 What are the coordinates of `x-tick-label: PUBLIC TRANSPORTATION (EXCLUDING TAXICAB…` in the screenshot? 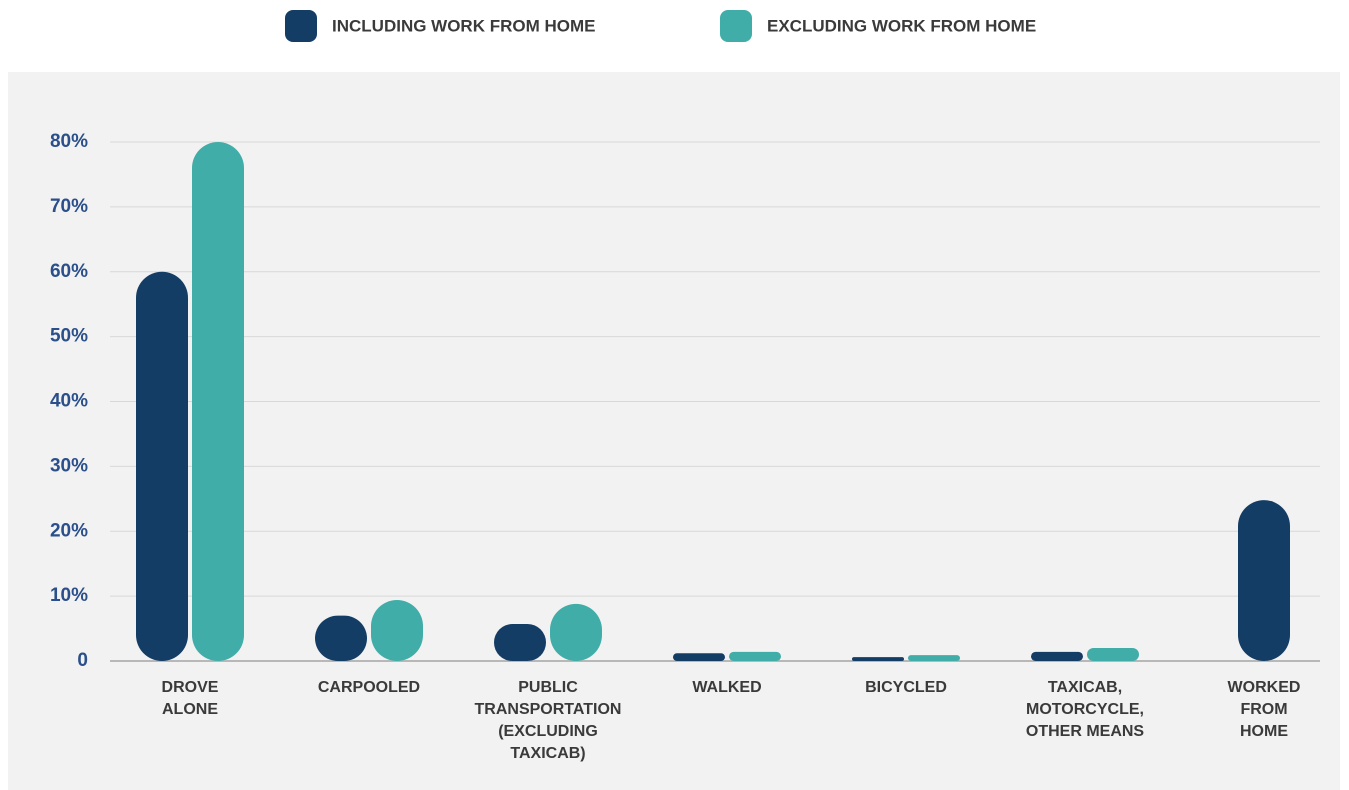 It's located at (548, 720).